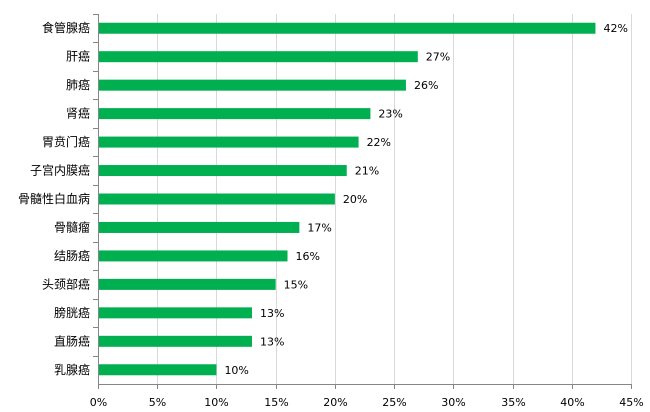 Image resolution: width=650 pixels, height=412 pixels. Describe the element at coordinates (335, 402) in the screenshot. I see `x-tick-label: 20%` at that location.